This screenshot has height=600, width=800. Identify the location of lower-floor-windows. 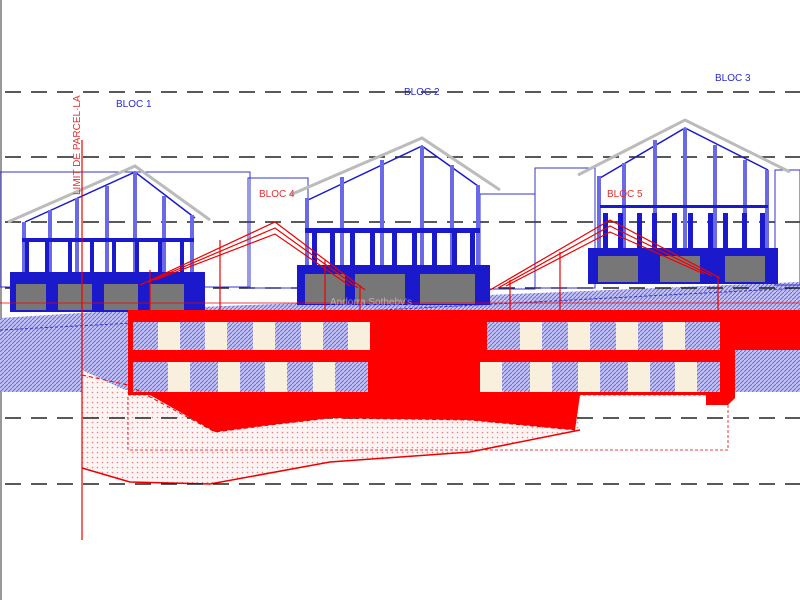
(426, 377).